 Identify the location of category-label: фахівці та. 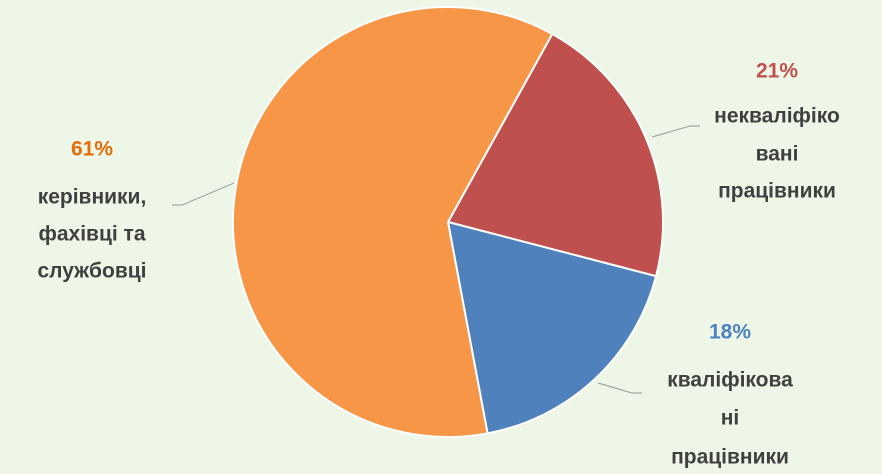
(91, 234).